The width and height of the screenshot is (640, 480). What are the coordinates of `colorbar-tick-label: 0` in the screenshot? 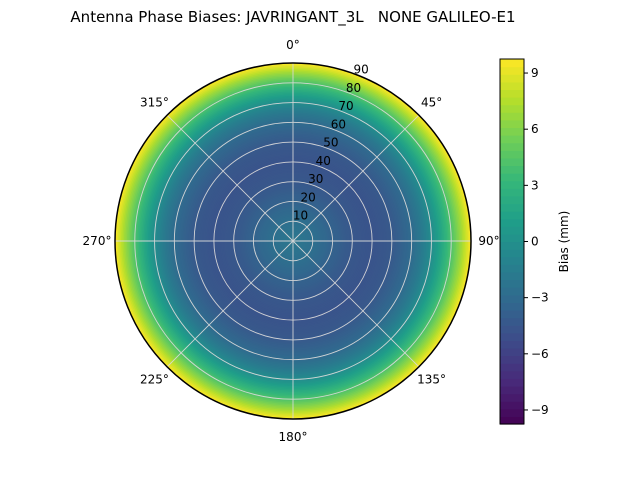 It's located at (535, 242).